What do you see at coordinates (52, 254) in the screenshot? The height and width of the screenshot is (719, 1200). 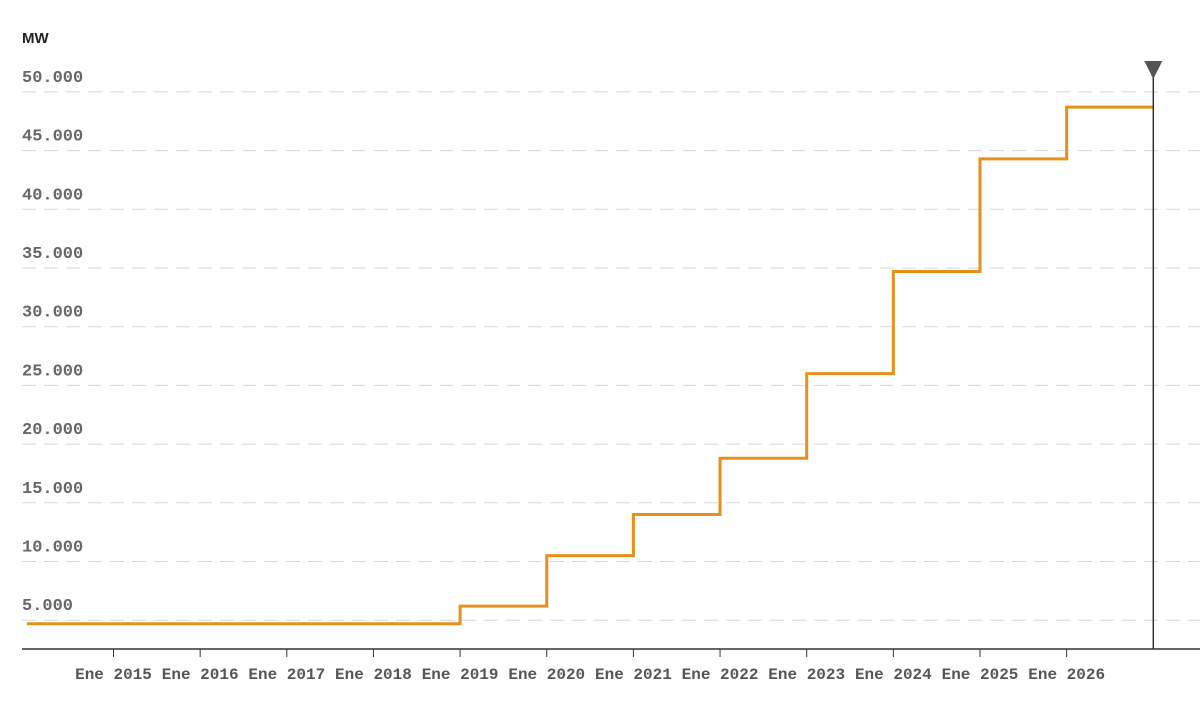 I see `y-tick-label: 35.000` at bounding box center [52, 254].